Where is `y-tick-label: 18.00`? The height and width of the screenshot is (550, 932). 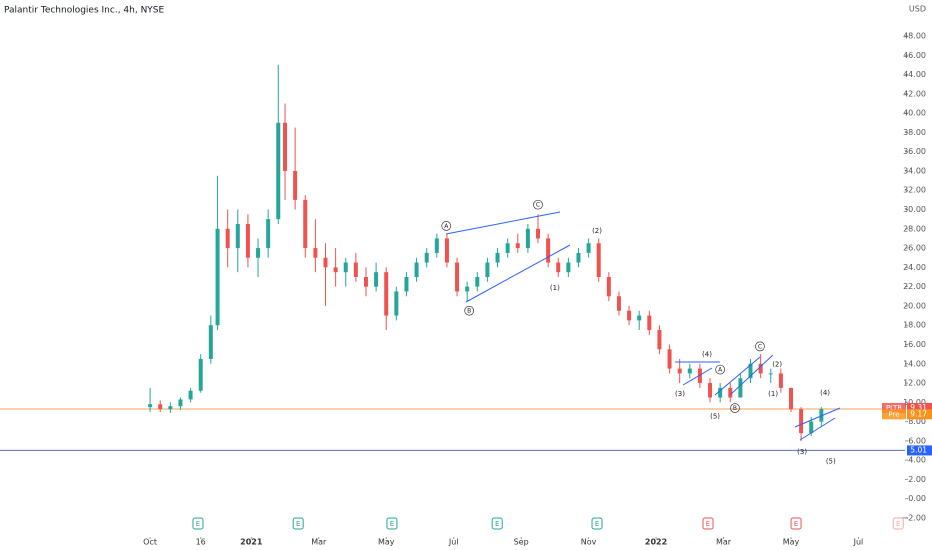
y-tick-label: 18.00 is located at coordinates (914, 325).